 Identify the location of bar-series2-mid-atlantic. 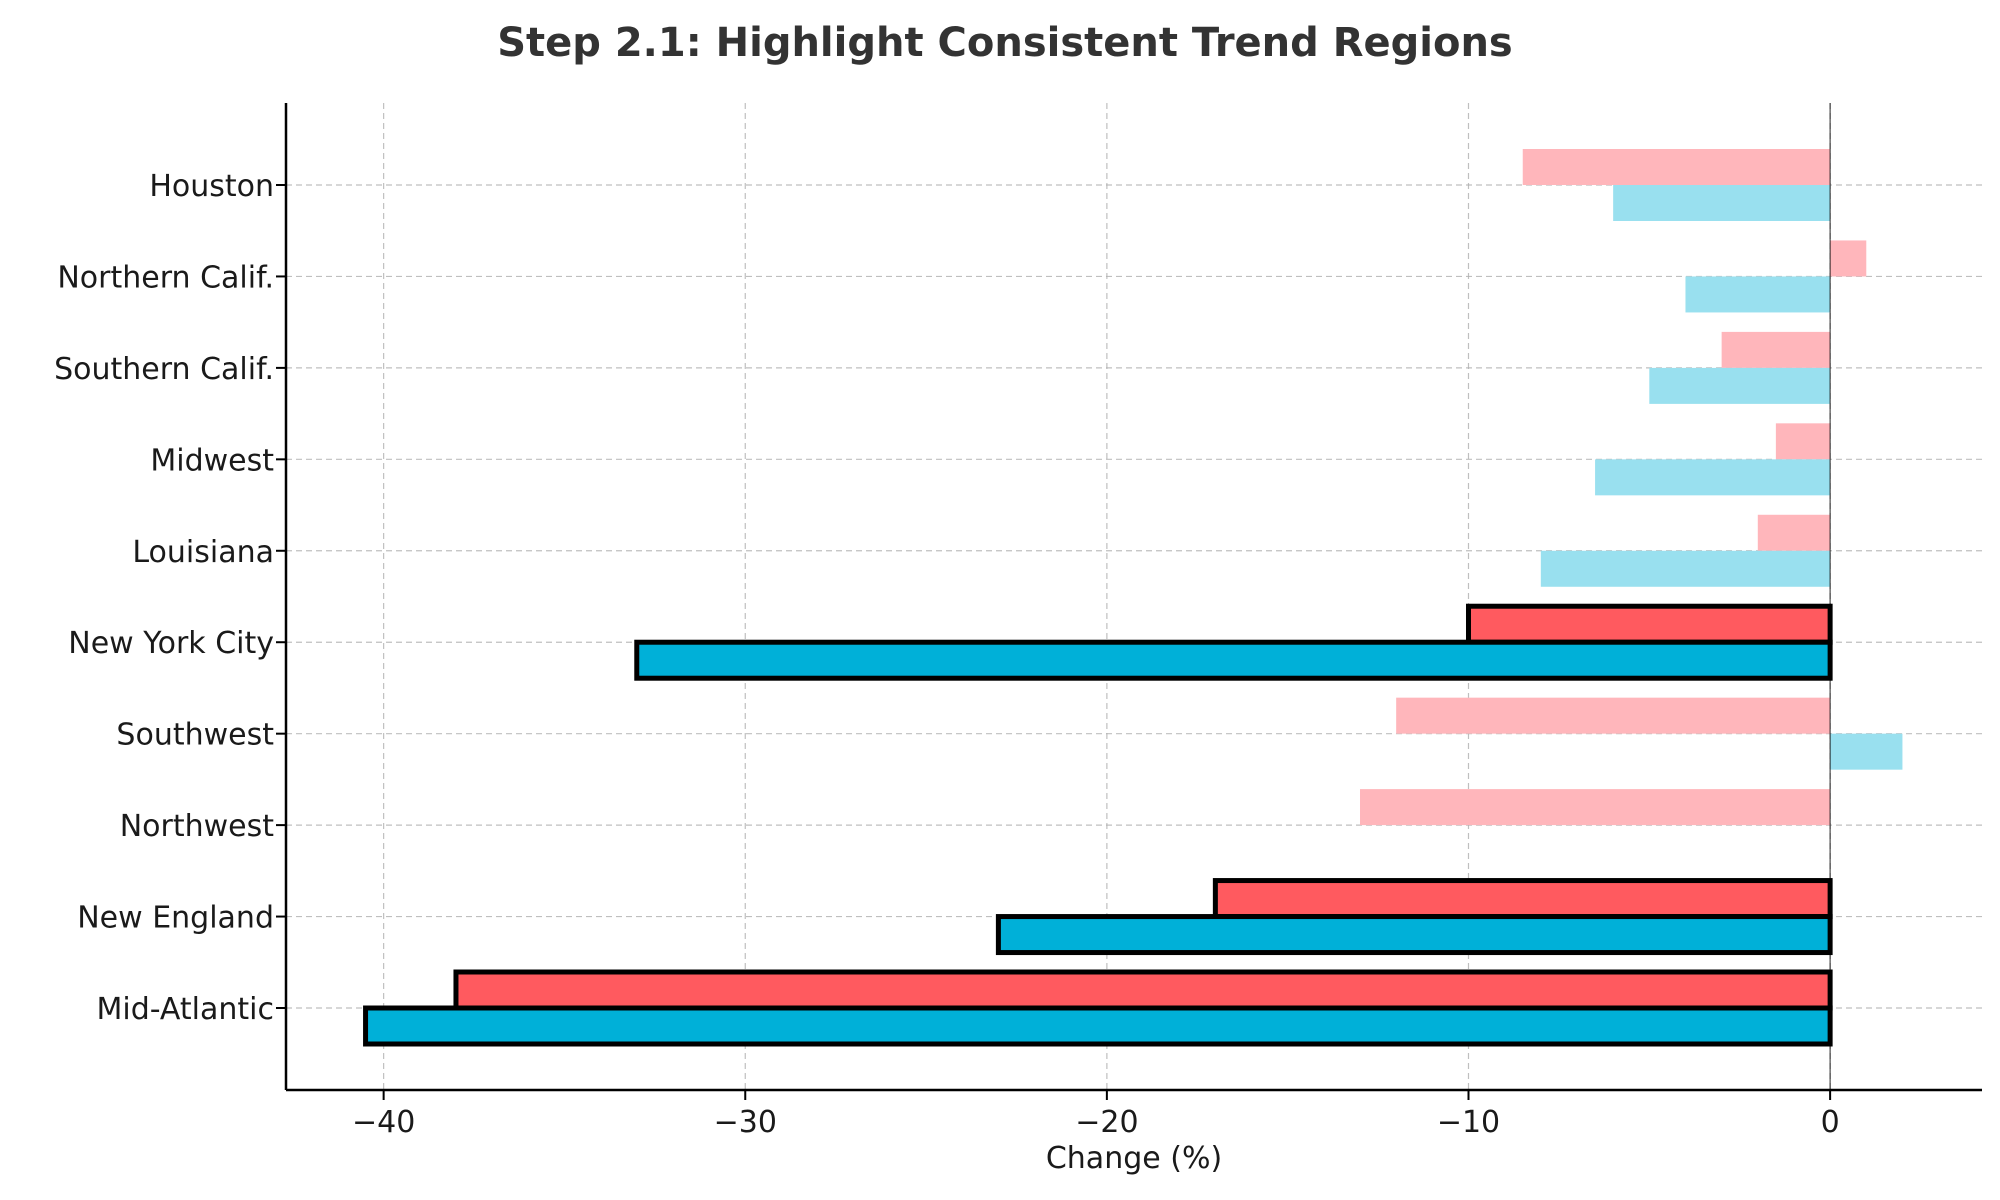
(1098, 1026).